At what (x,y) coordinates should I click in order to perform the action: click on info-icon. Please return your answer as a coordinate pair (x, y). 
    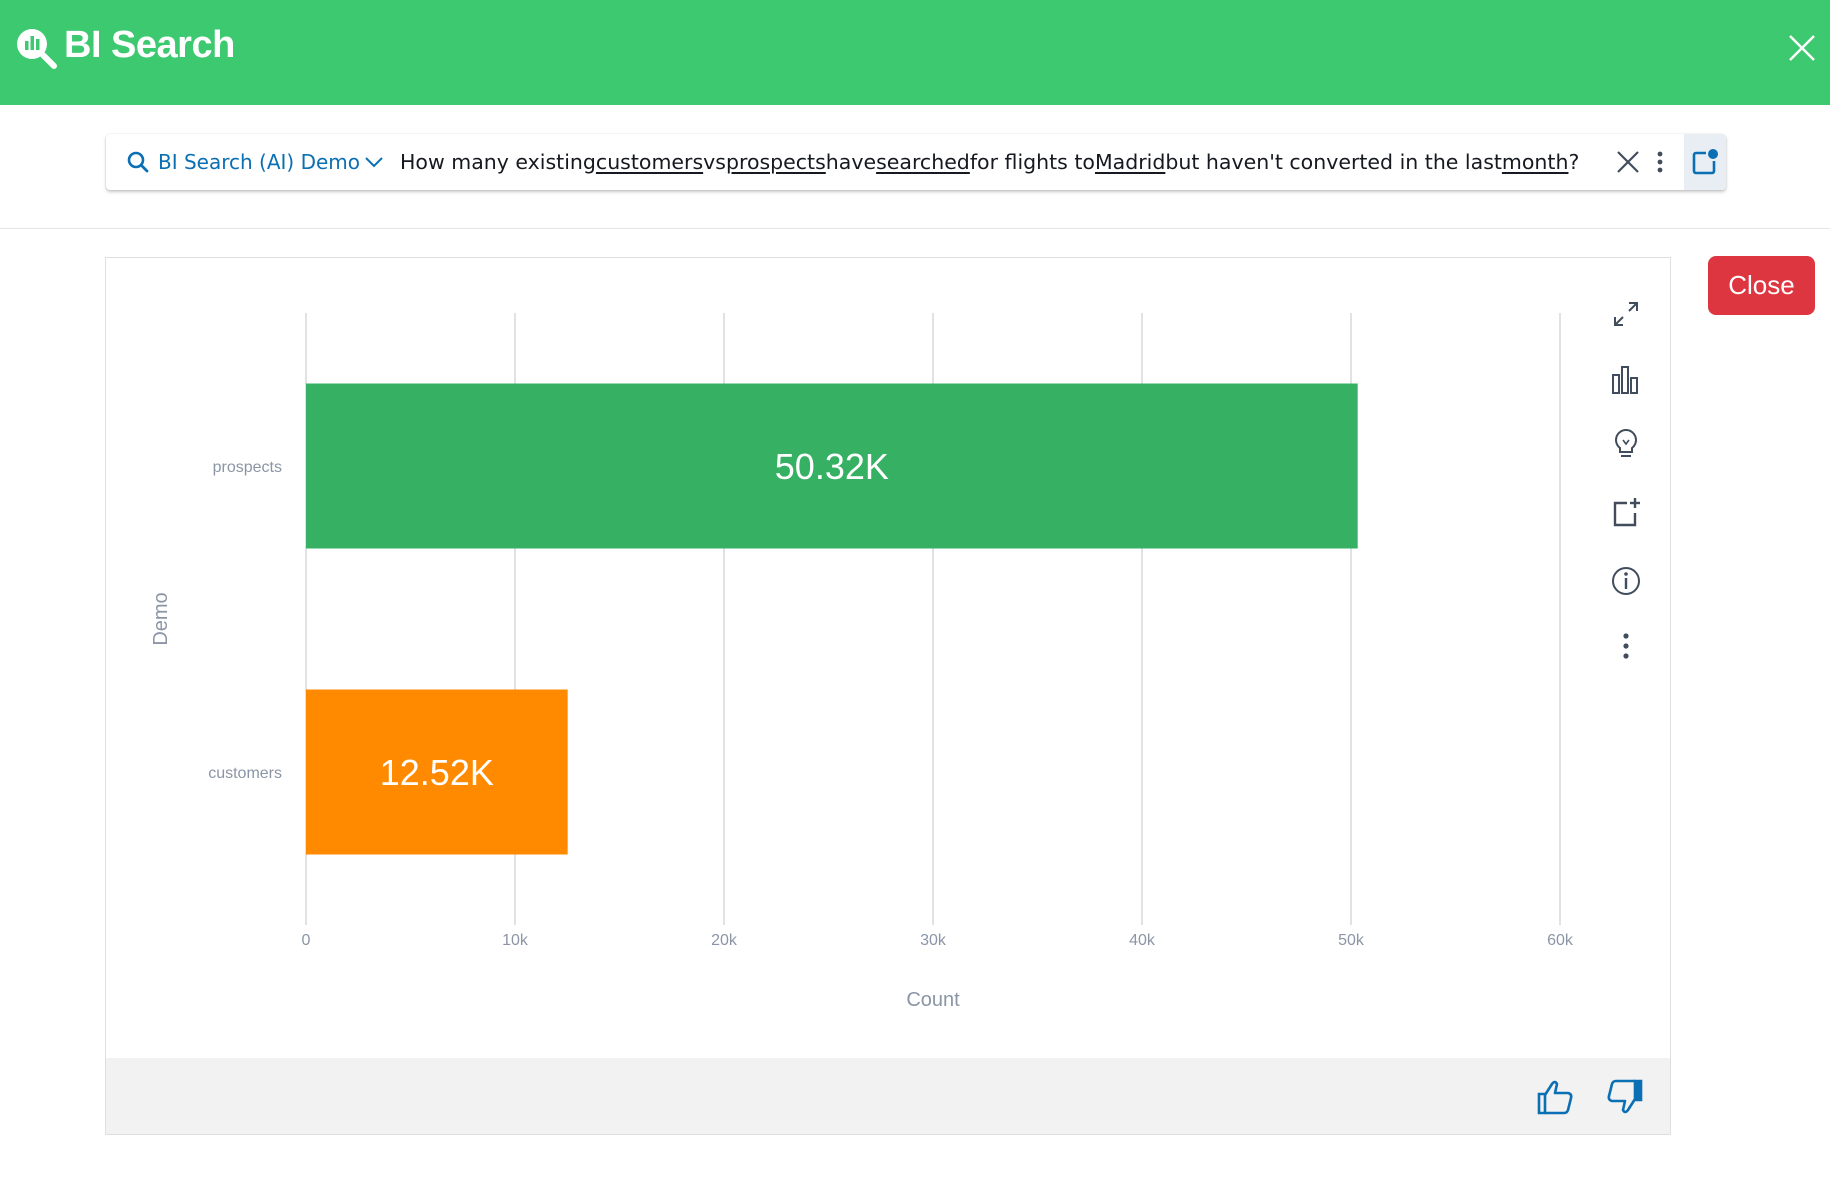
    Looking at the image, I should click on (1626, 581).